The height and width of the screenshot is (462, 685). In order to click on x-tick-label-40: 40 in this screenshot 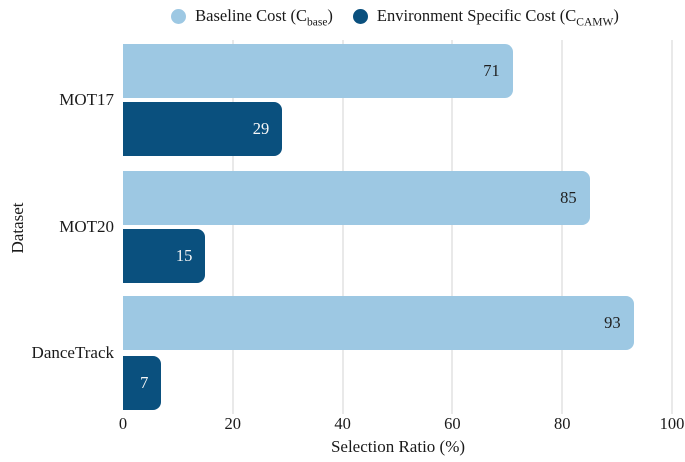, I will do `click(342, 423)`.